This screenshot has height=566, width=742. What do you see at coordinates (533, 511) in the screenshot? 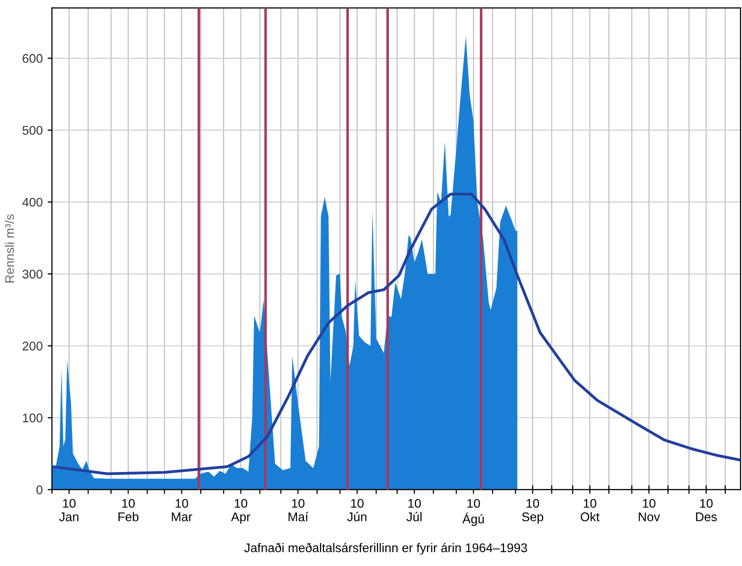
I see `x-tick-label: 10 Sep` at bounding box center [533, 511].